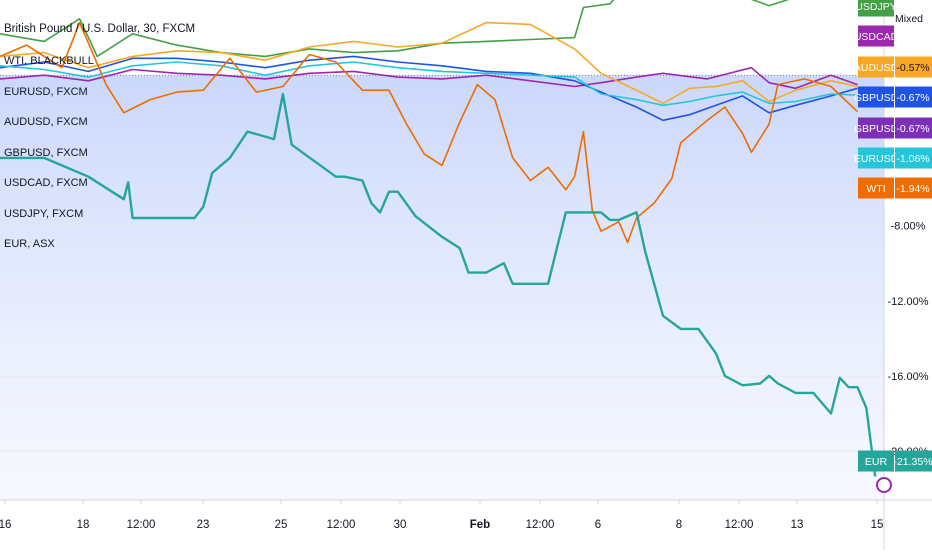  I want to click on scale-mode-label: Mixed, so click(909, 19).